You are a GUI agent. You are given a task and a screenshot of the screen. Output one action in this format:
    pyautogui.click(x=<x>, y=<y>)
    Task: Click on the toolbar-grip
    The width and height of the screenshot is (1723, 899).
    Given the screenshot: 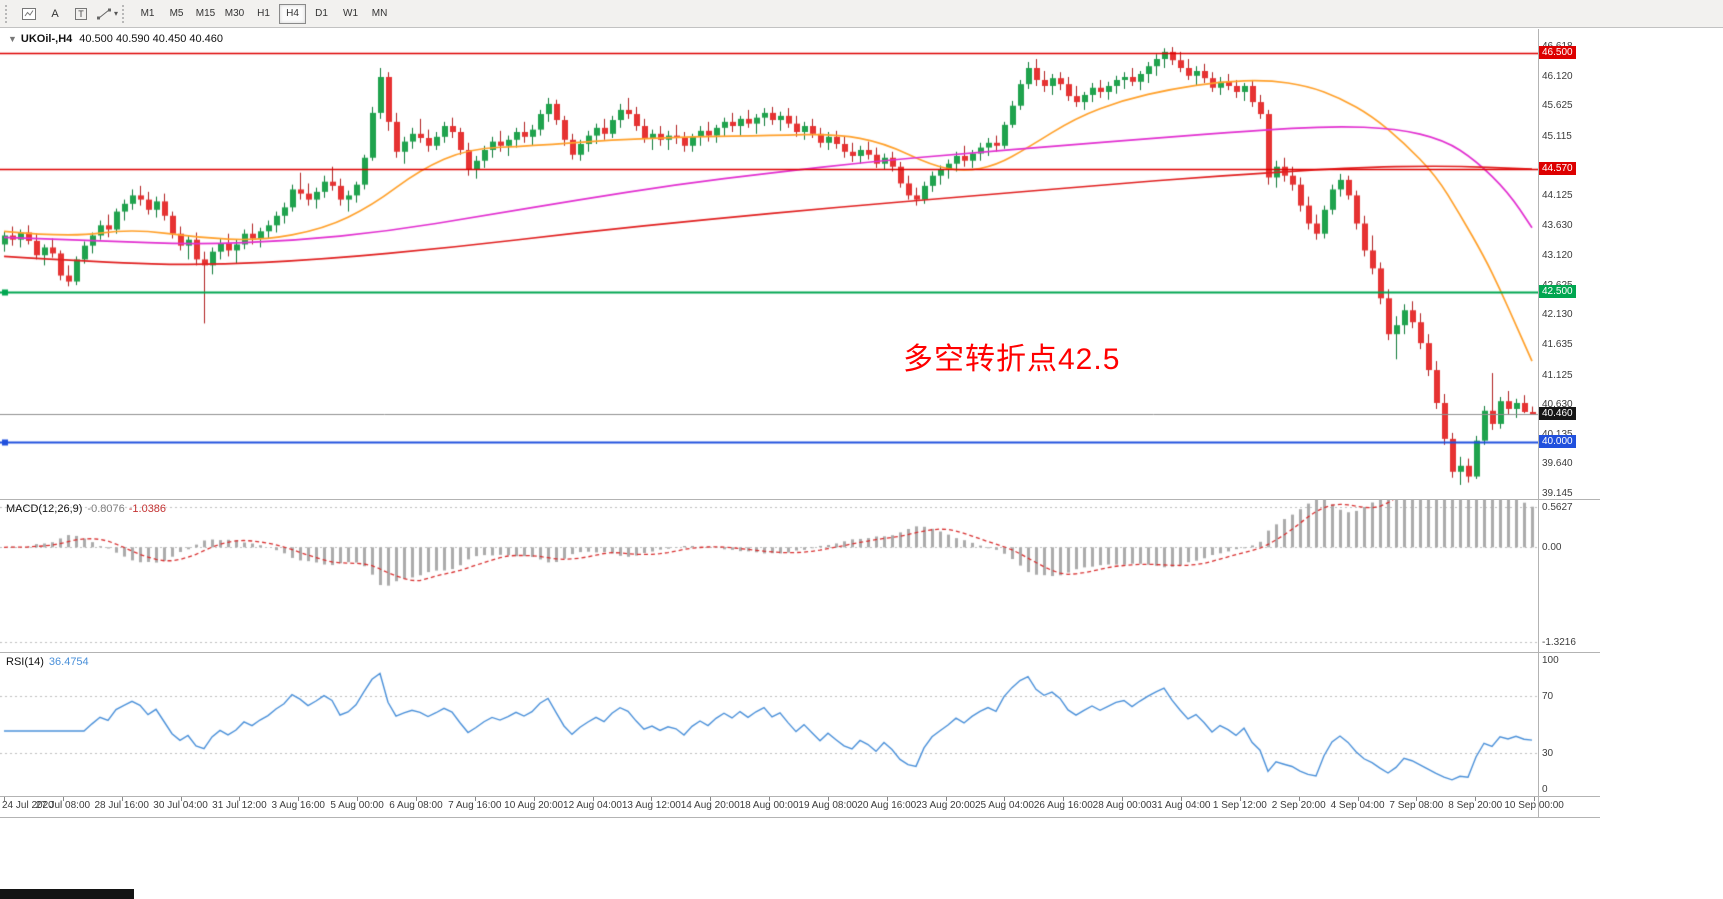 What is the action you would take?
    pyautogui.click(x=8, y=13)
    